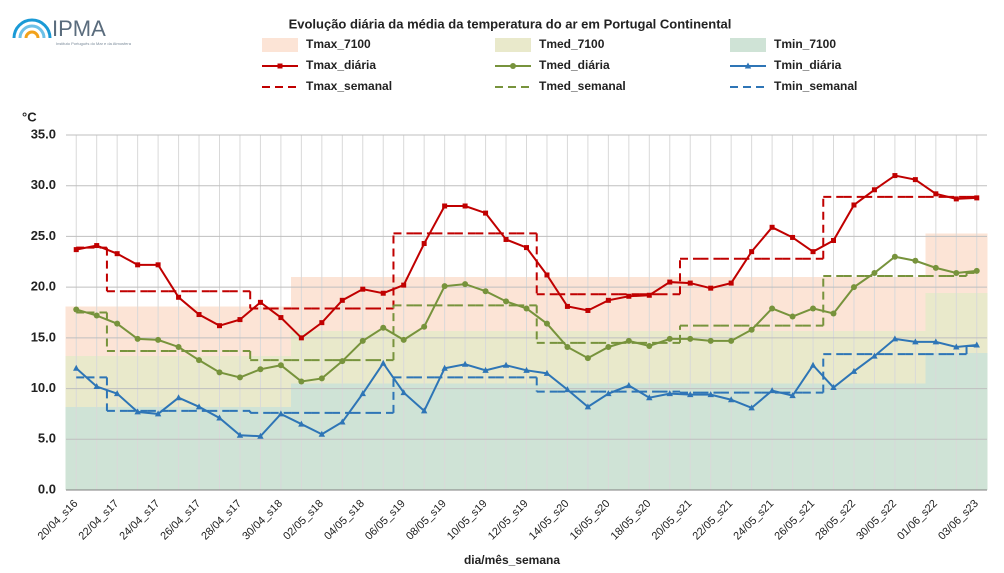  Describe the element at coordinates (316, 44) in the screenshot. I see `legend-item: Tmax_7100` at that location.